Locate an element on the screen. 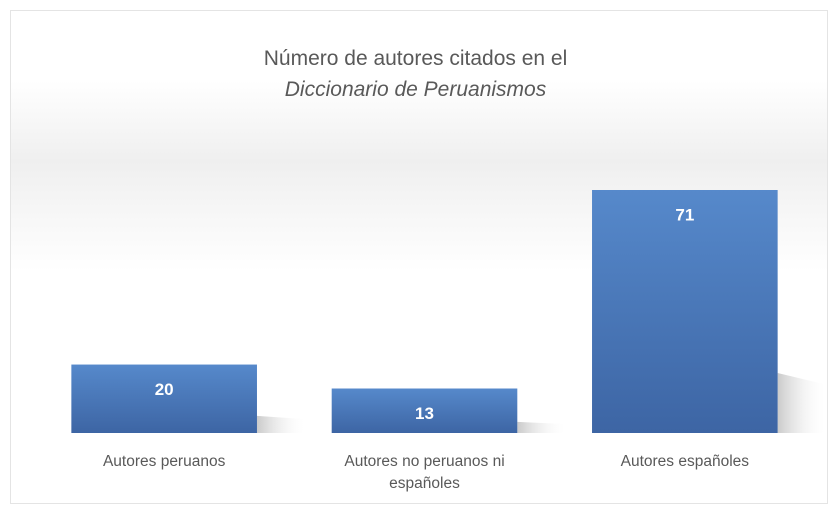  x-tick-label: Autores españoles is located at coordinates (685, 461).